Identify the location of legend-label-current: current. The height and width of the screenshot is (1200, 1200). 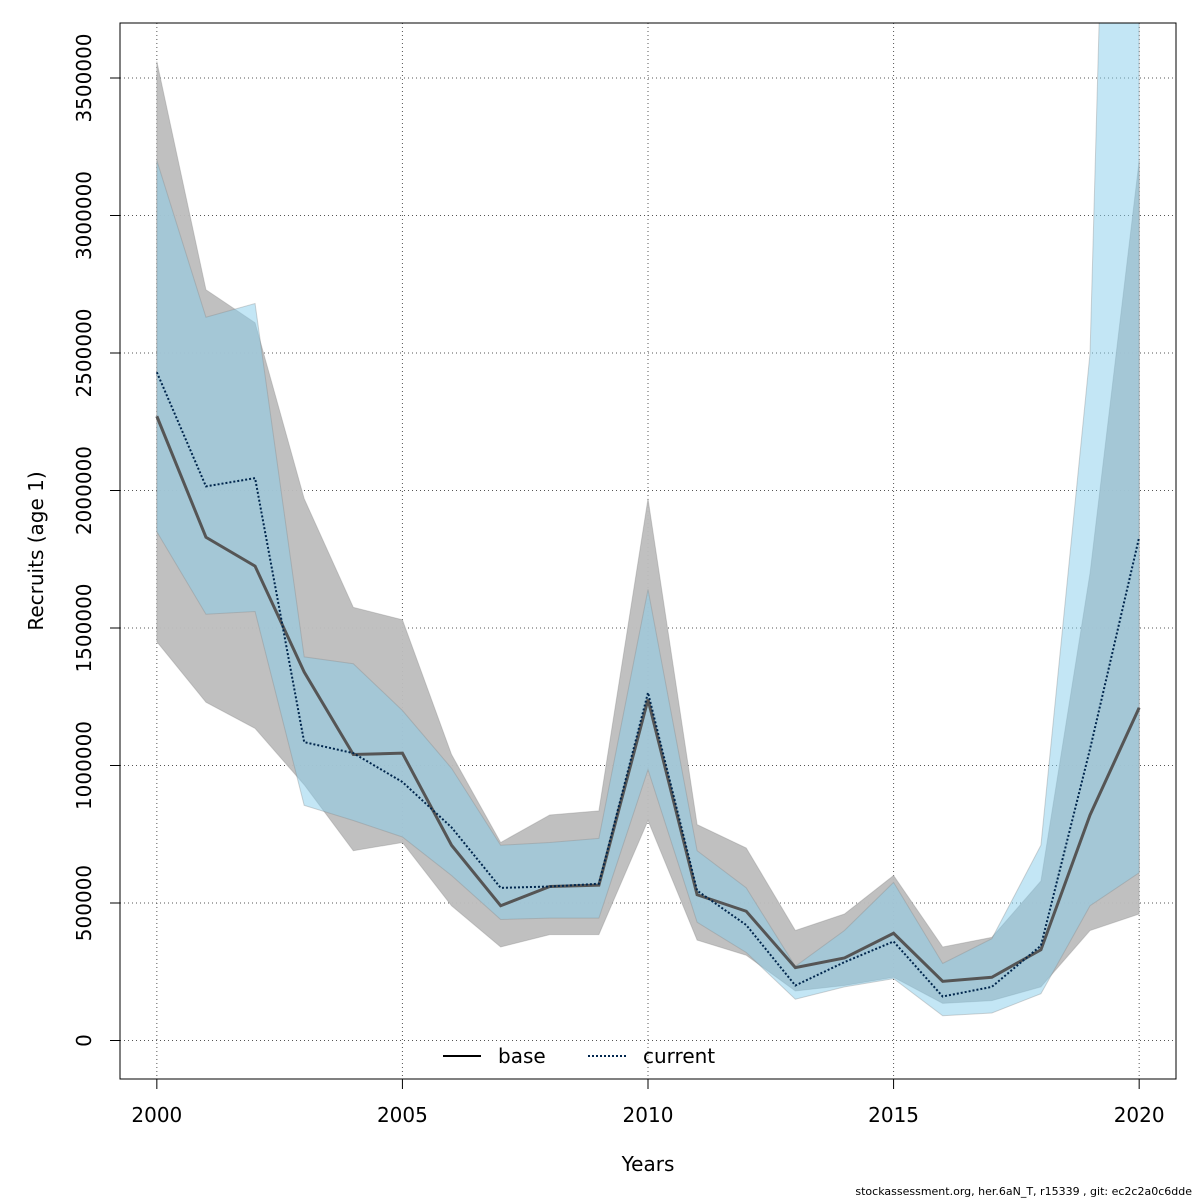
(679, 1056).